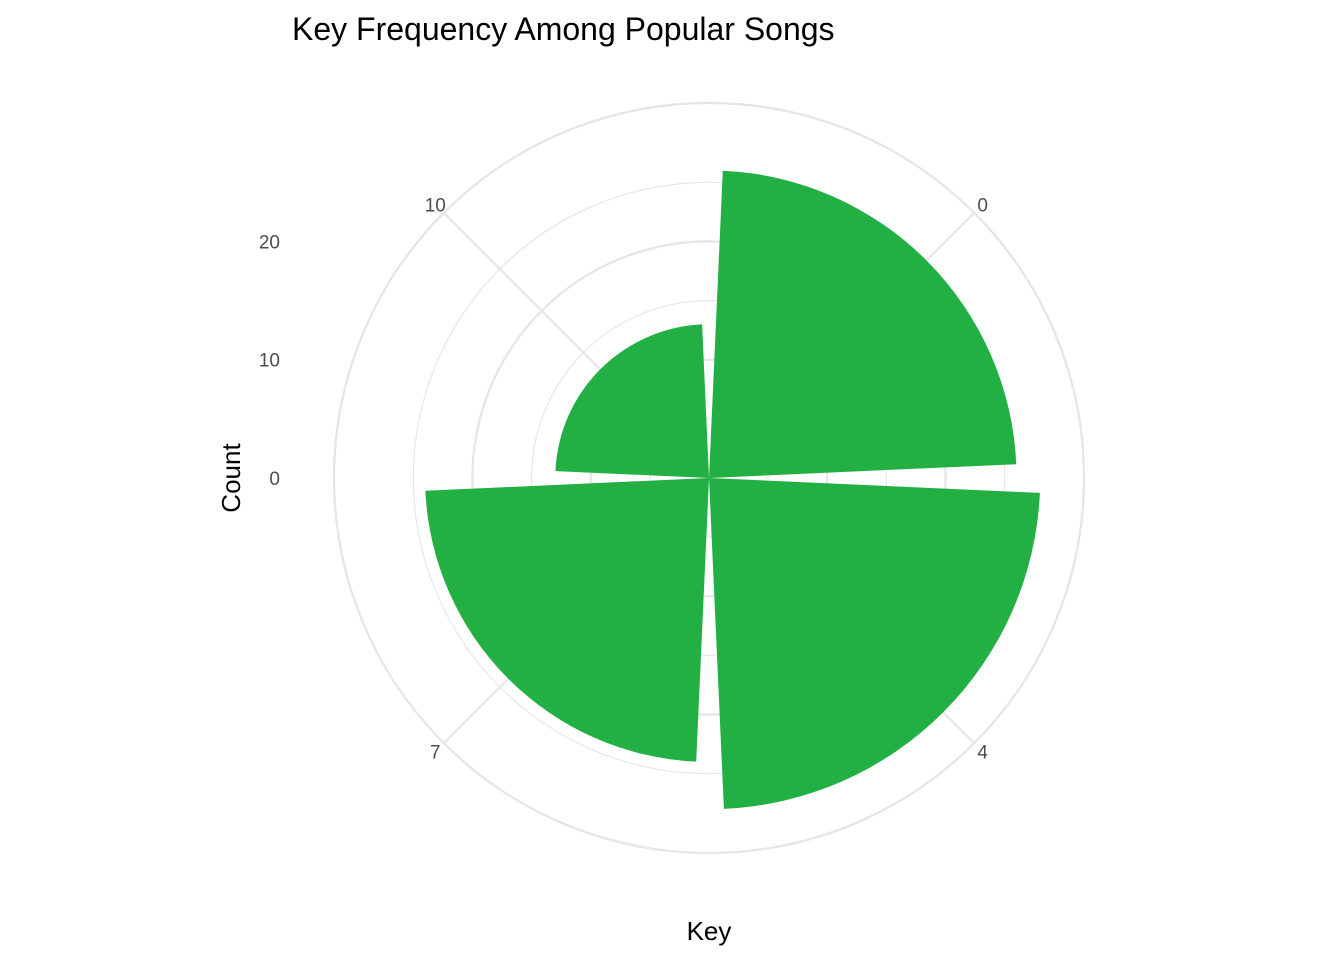 The width and height of the screenshot is (1344, 960). Describe the element at coordinates (982, 205) in the screenshot. I see `angular-tick-label: 0` at that location.